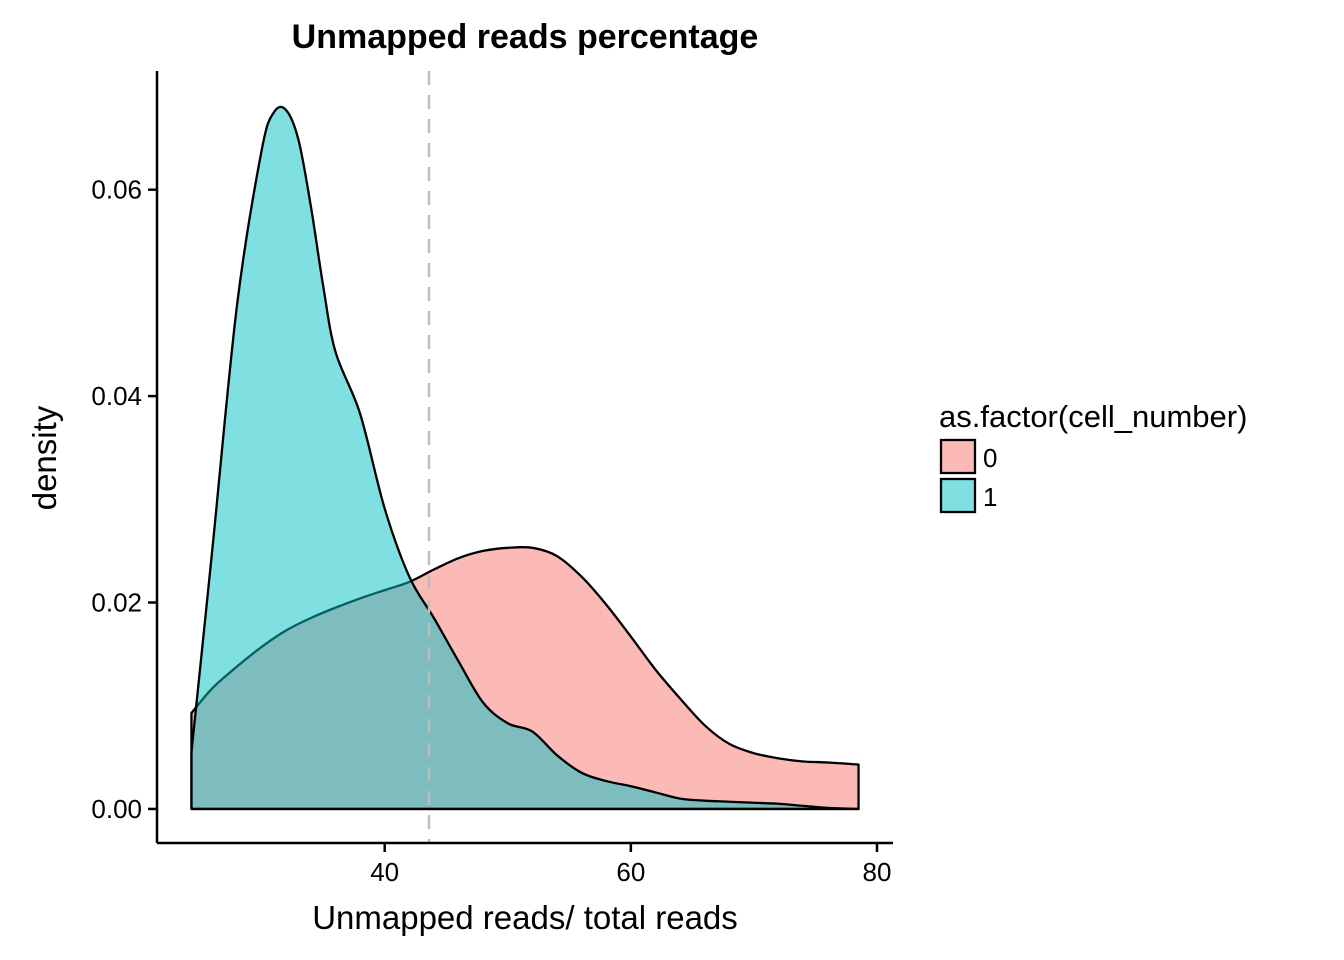  I want to click on y-tick-label: 0.04, so click(116, 396).